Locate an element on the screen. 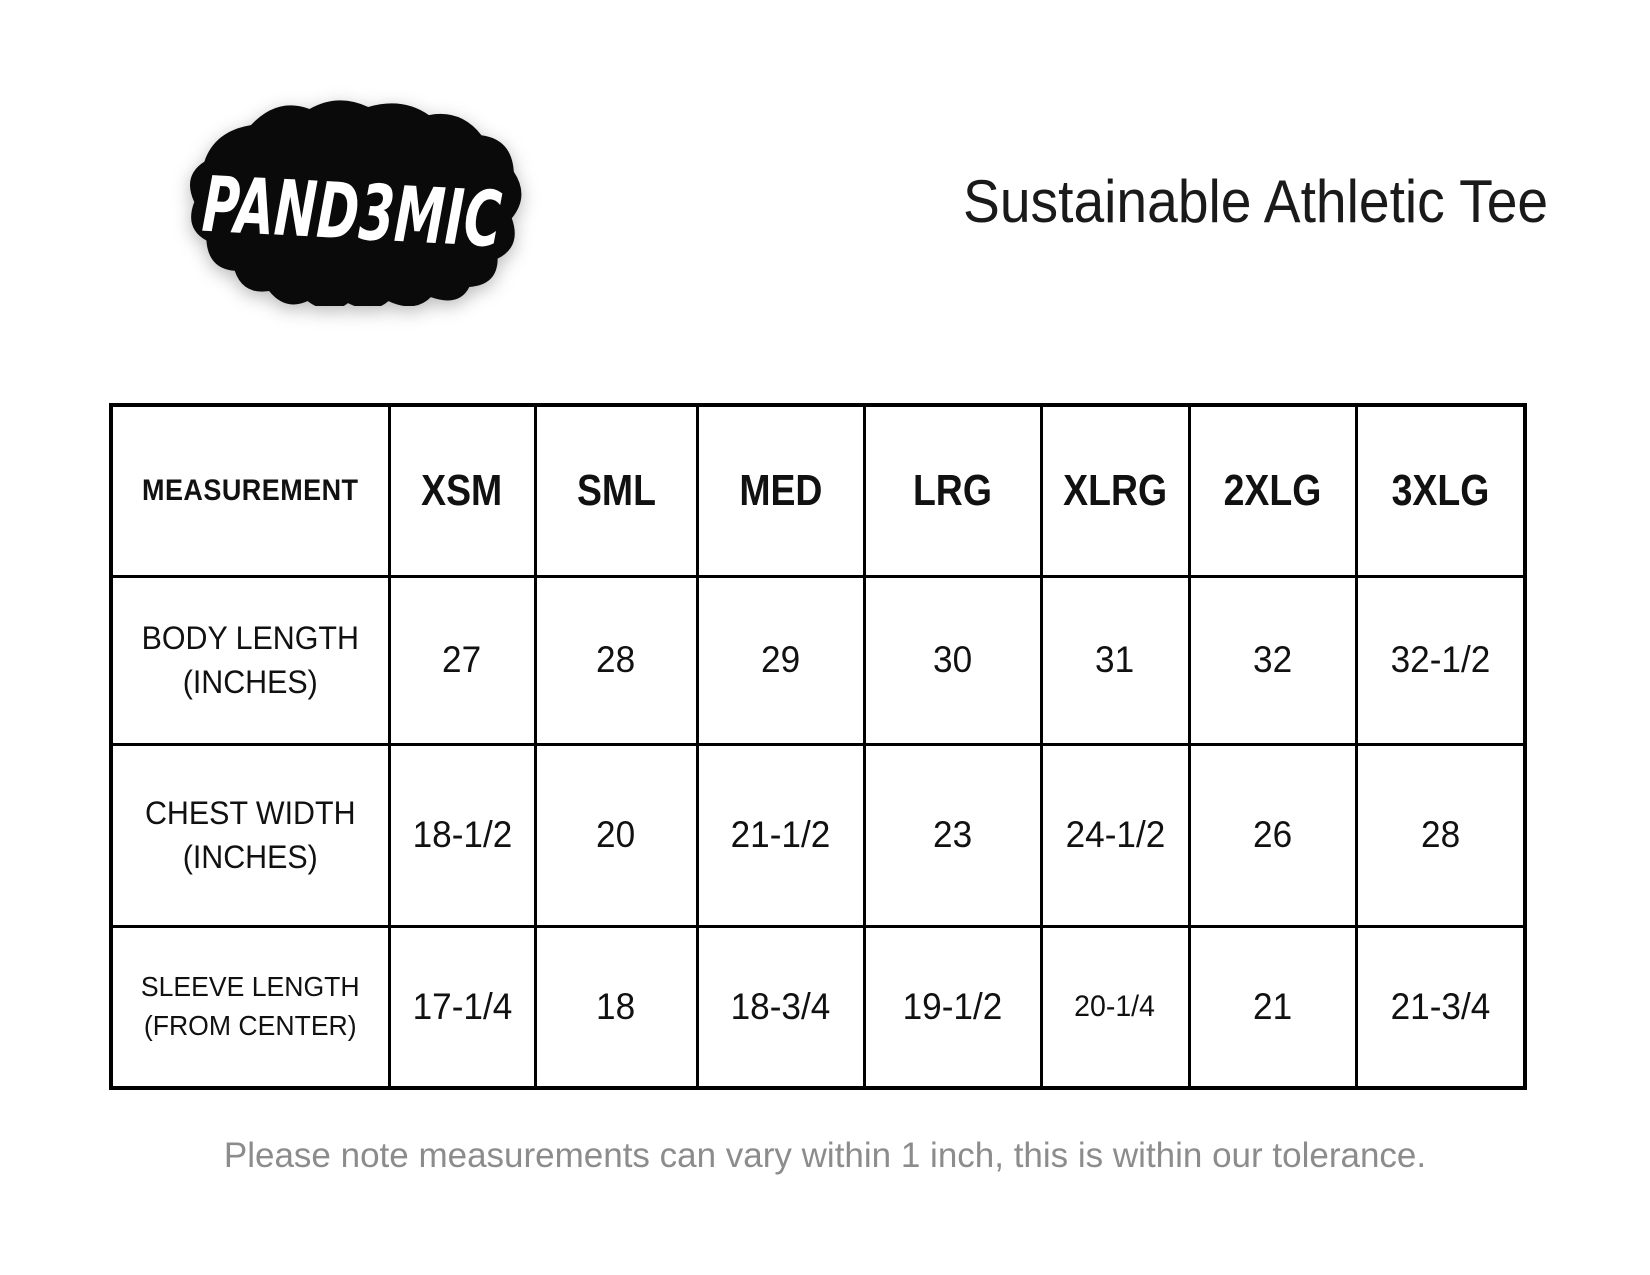 Image resolution: width=1650 pixels, height=1275 pixels. column-header-sml: SML is located at coordinates (616, 490).